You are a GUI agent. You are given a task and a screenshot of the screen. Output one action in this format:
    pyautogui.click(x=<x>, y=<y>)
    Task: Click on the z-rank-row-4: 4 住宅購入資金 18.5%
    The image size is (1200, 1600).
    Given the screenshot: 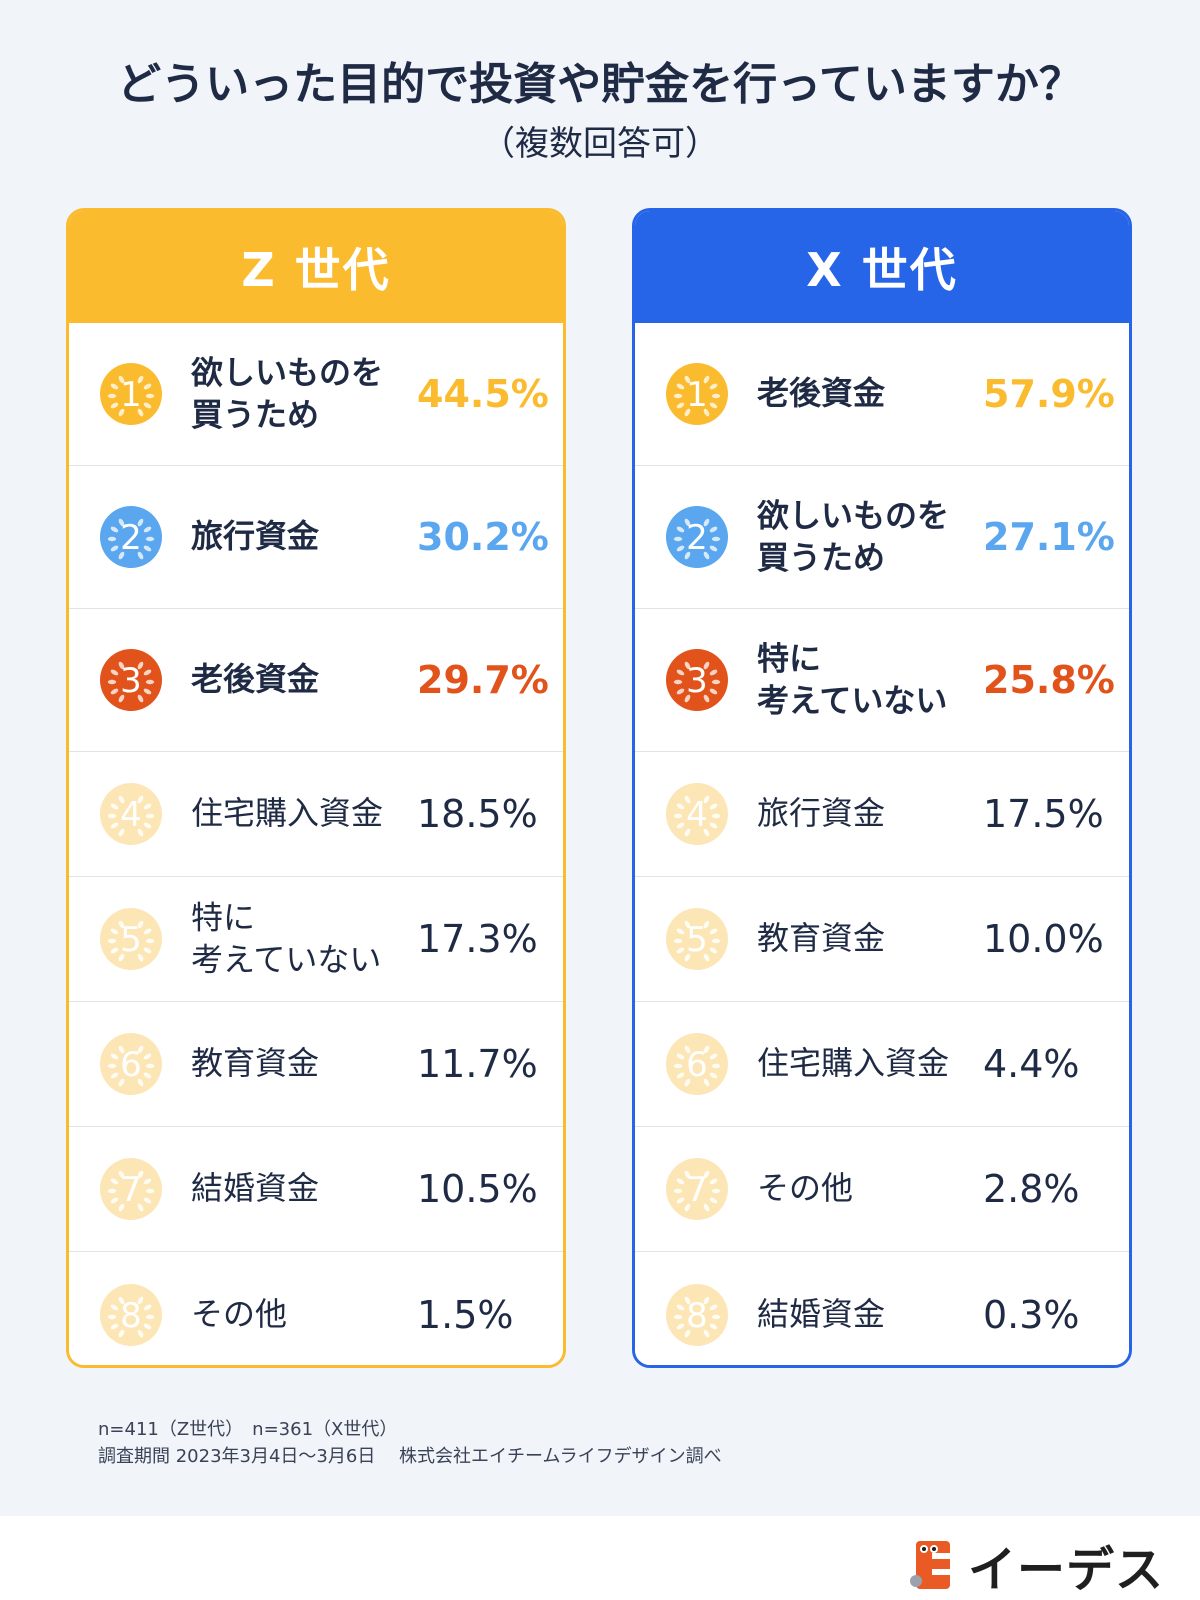 What is the action you would take?
    pyautogui.click(x=316, y=814)
    